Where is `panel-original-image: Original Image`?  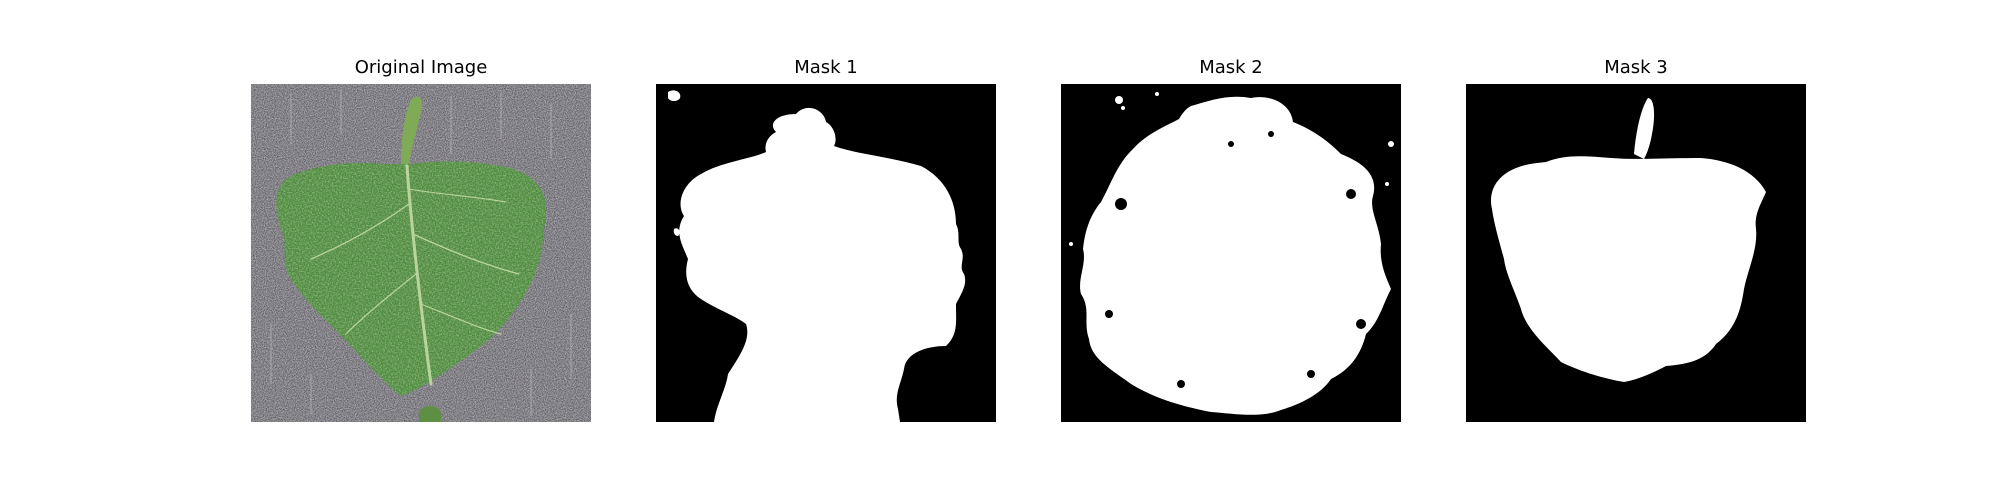 panel-original-image: Original Image is located at coordinates (421, 215).